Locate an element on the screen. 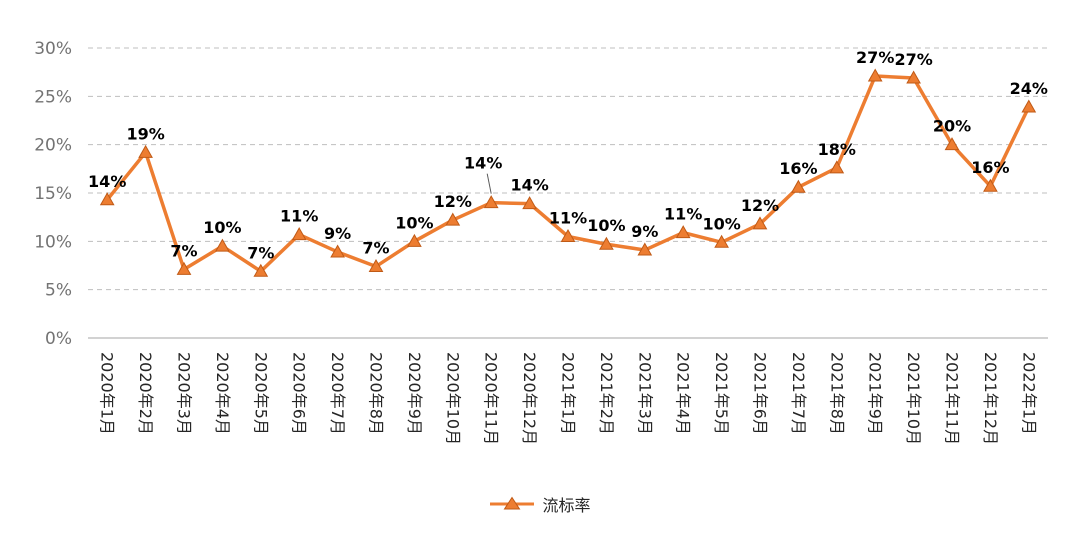 This screenshot has height=544, width=1080. x-axis-tick-label: 2020年5月 is located at coordinates (260, 393).